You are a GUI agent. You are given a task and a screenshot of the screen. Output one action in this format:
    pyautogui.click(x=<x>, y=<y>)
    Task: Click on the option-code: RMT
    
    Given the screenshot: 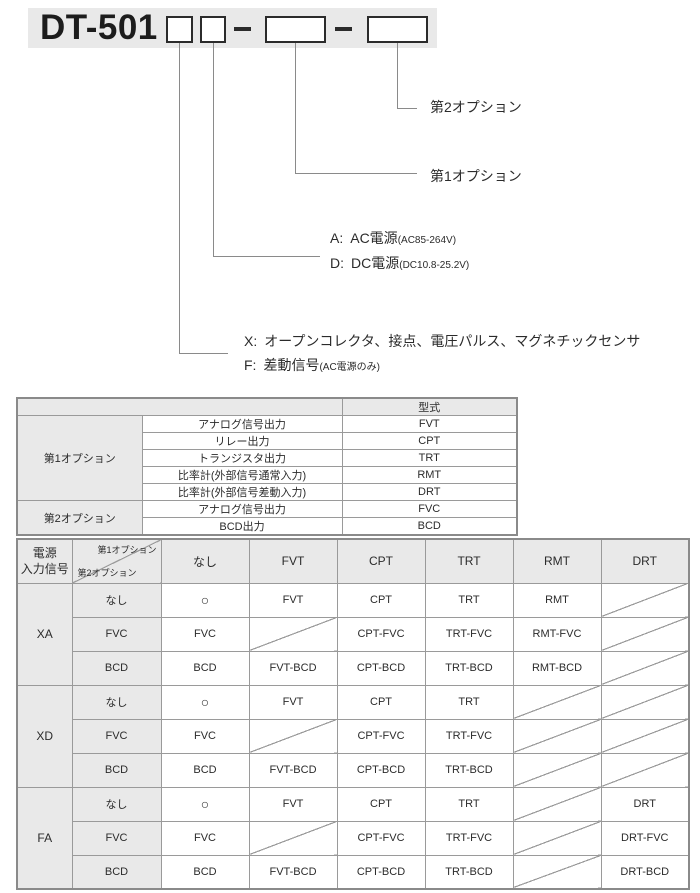 What is the action you would take?
    pyautogui.click(x=429, y=475)
    